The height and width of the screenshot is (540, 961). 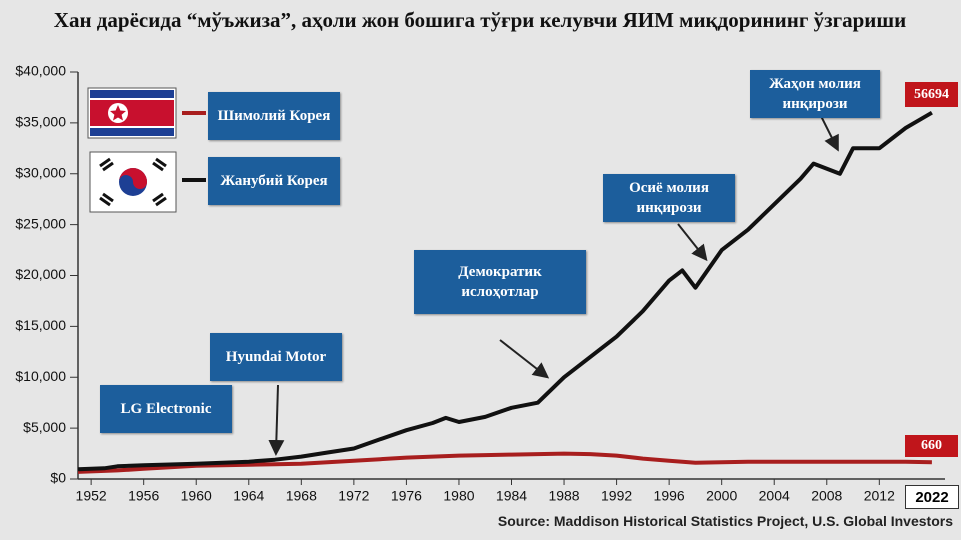 What do you see at coordinates (196, 496) in the screenshot?
I see `x-tick-label: 1960` at bounding box center [196, 496].